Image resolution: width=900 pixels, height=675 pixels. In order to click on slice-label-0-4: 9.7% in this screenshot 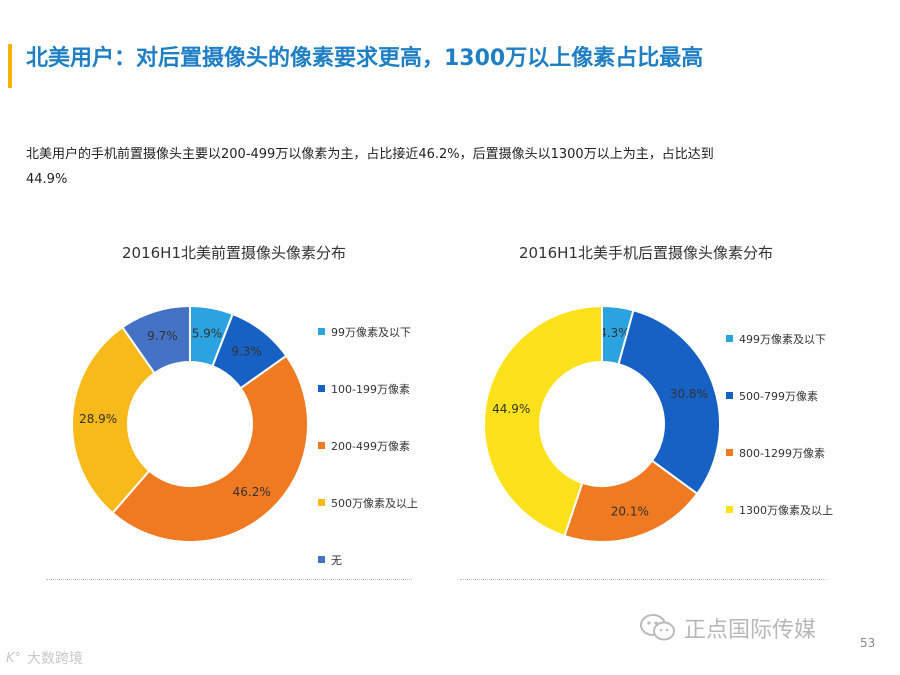, I will do `click(162, 336)`.